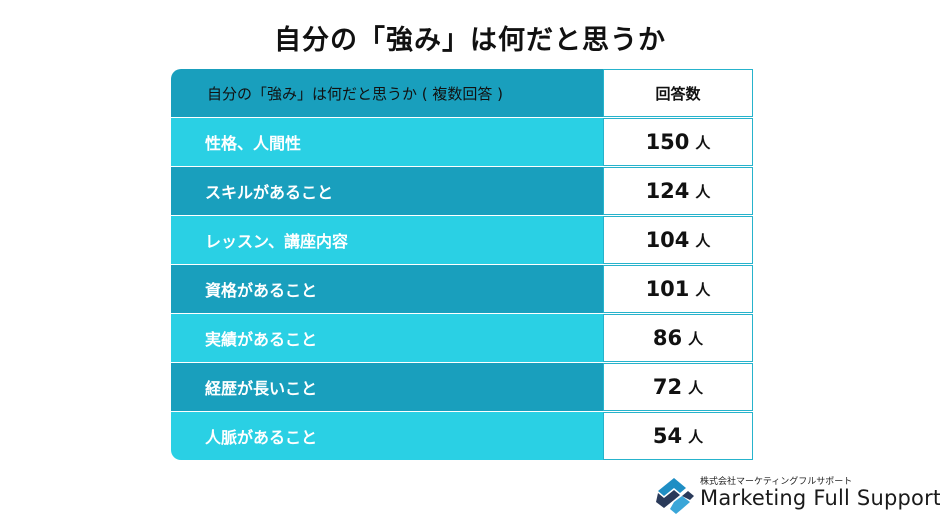  I want to click on row-value: 86, so click(667, 338).